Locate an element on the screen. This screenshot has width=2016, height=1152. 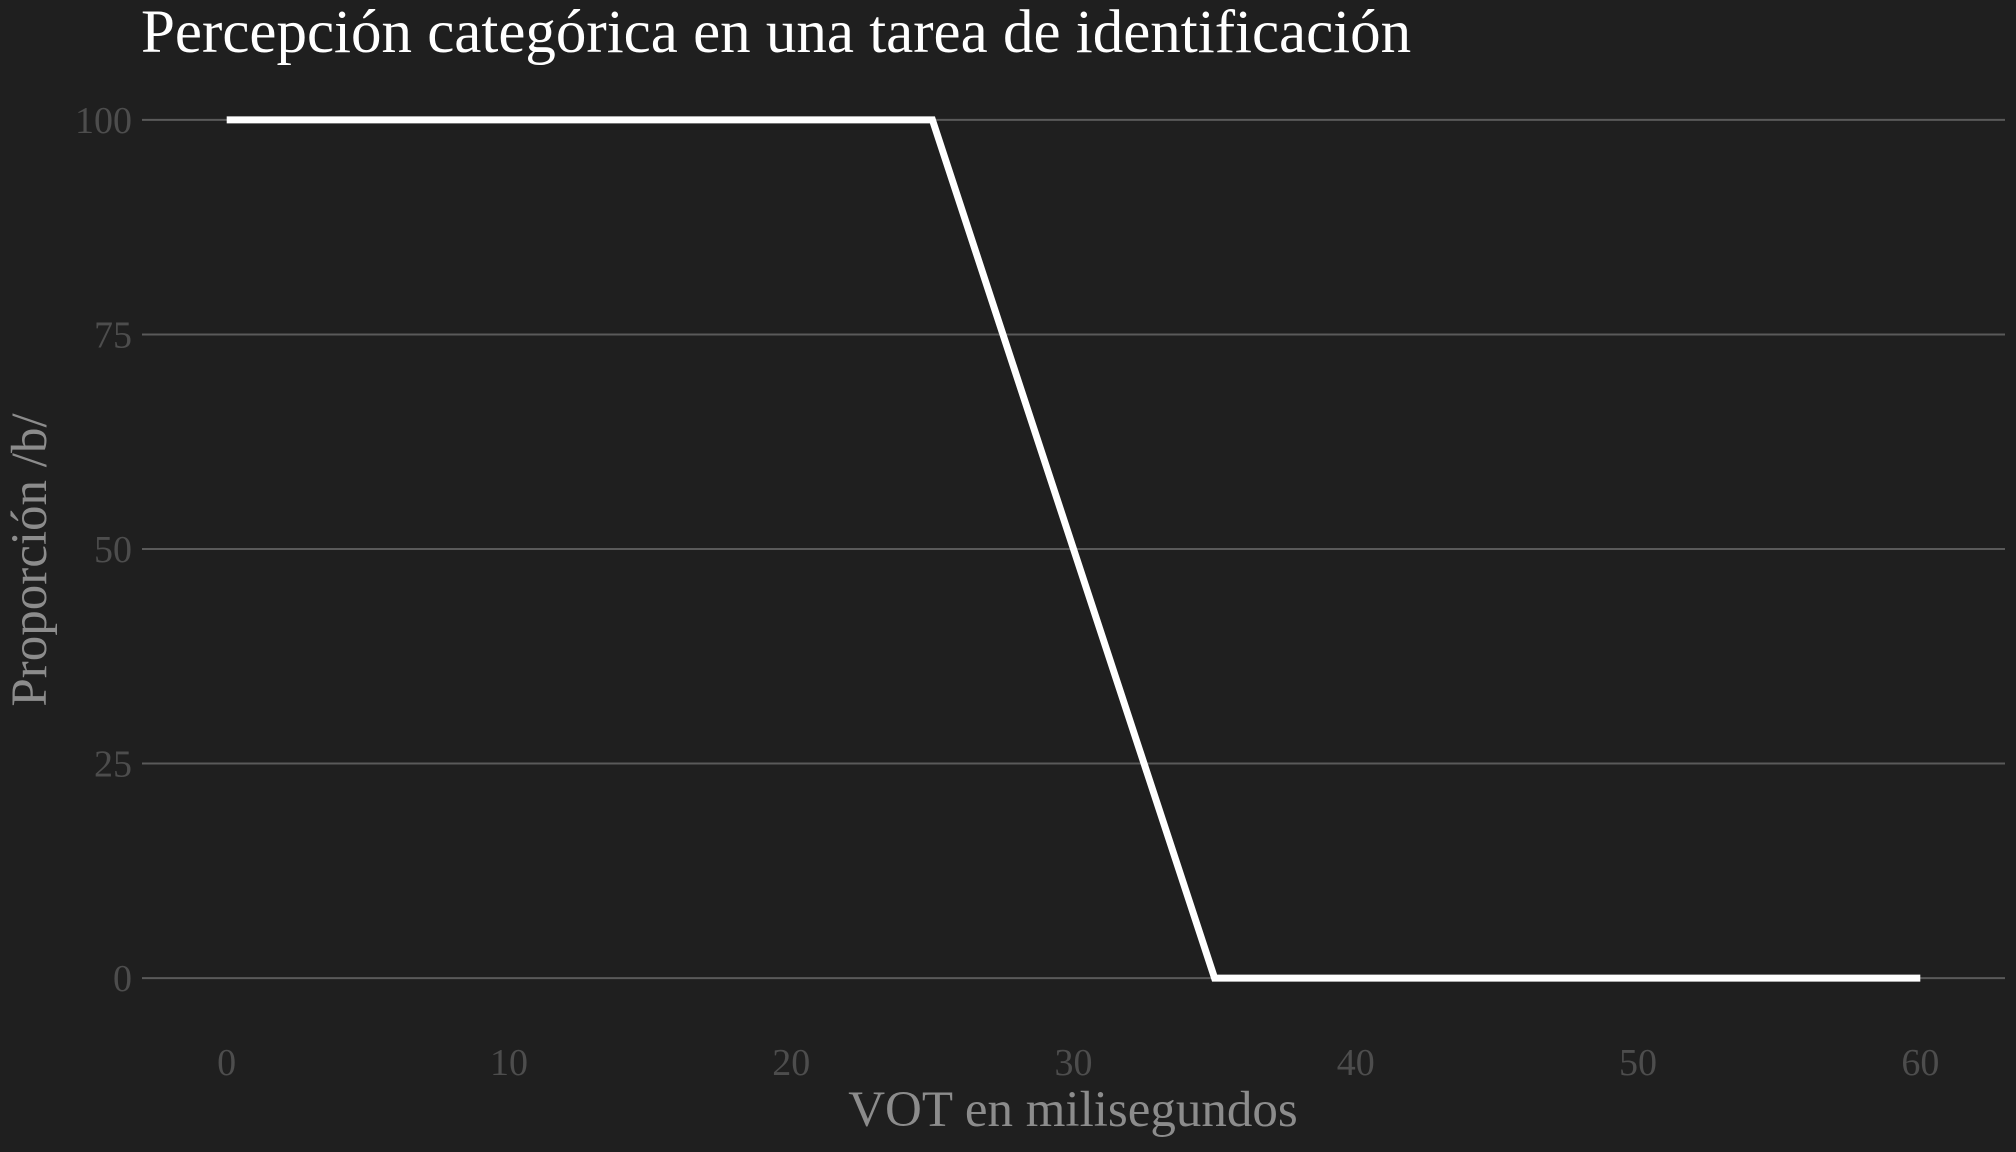
x-tick-label: 40 is located at coordinates (1356, 1063).